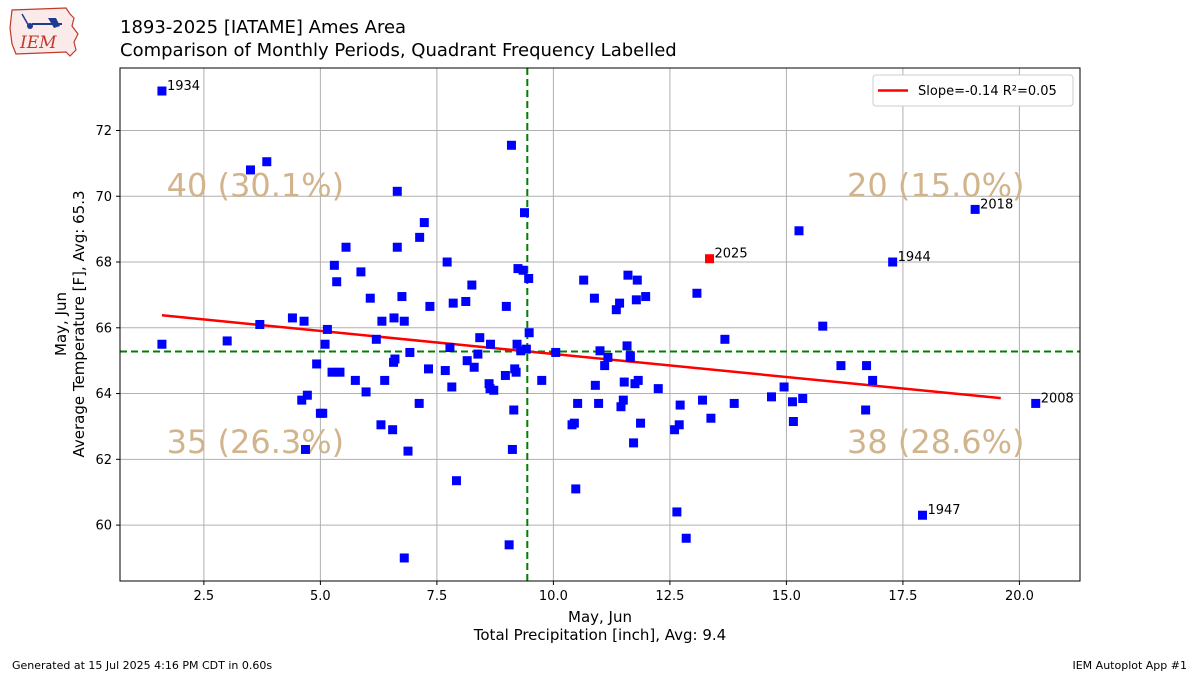 The width and height of the screenshot is (1200, 675). Describe the element at coordinates (902, 596) in the screenshot. I see `x-tick-label: 17.5` at that location.